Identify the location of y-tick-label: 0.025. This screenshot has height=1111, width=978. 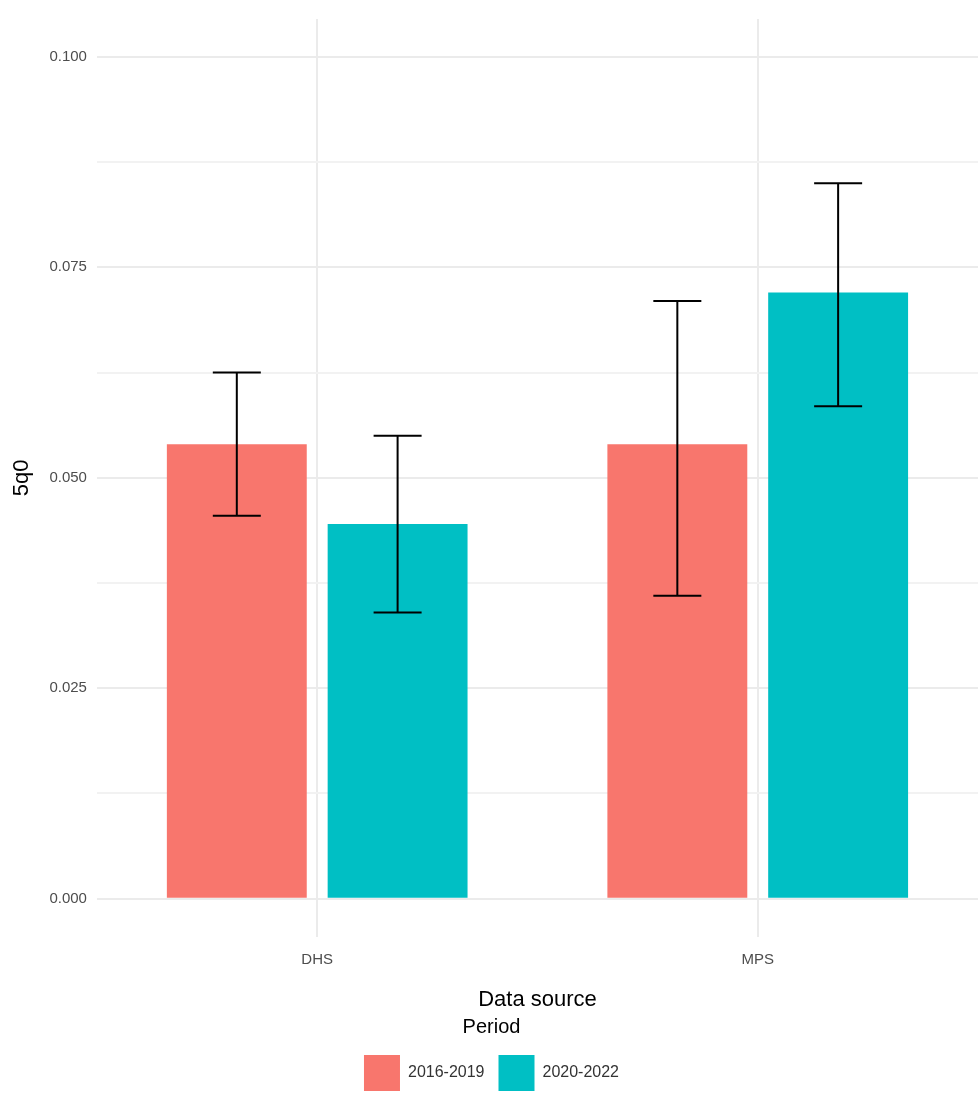
(68, 687).